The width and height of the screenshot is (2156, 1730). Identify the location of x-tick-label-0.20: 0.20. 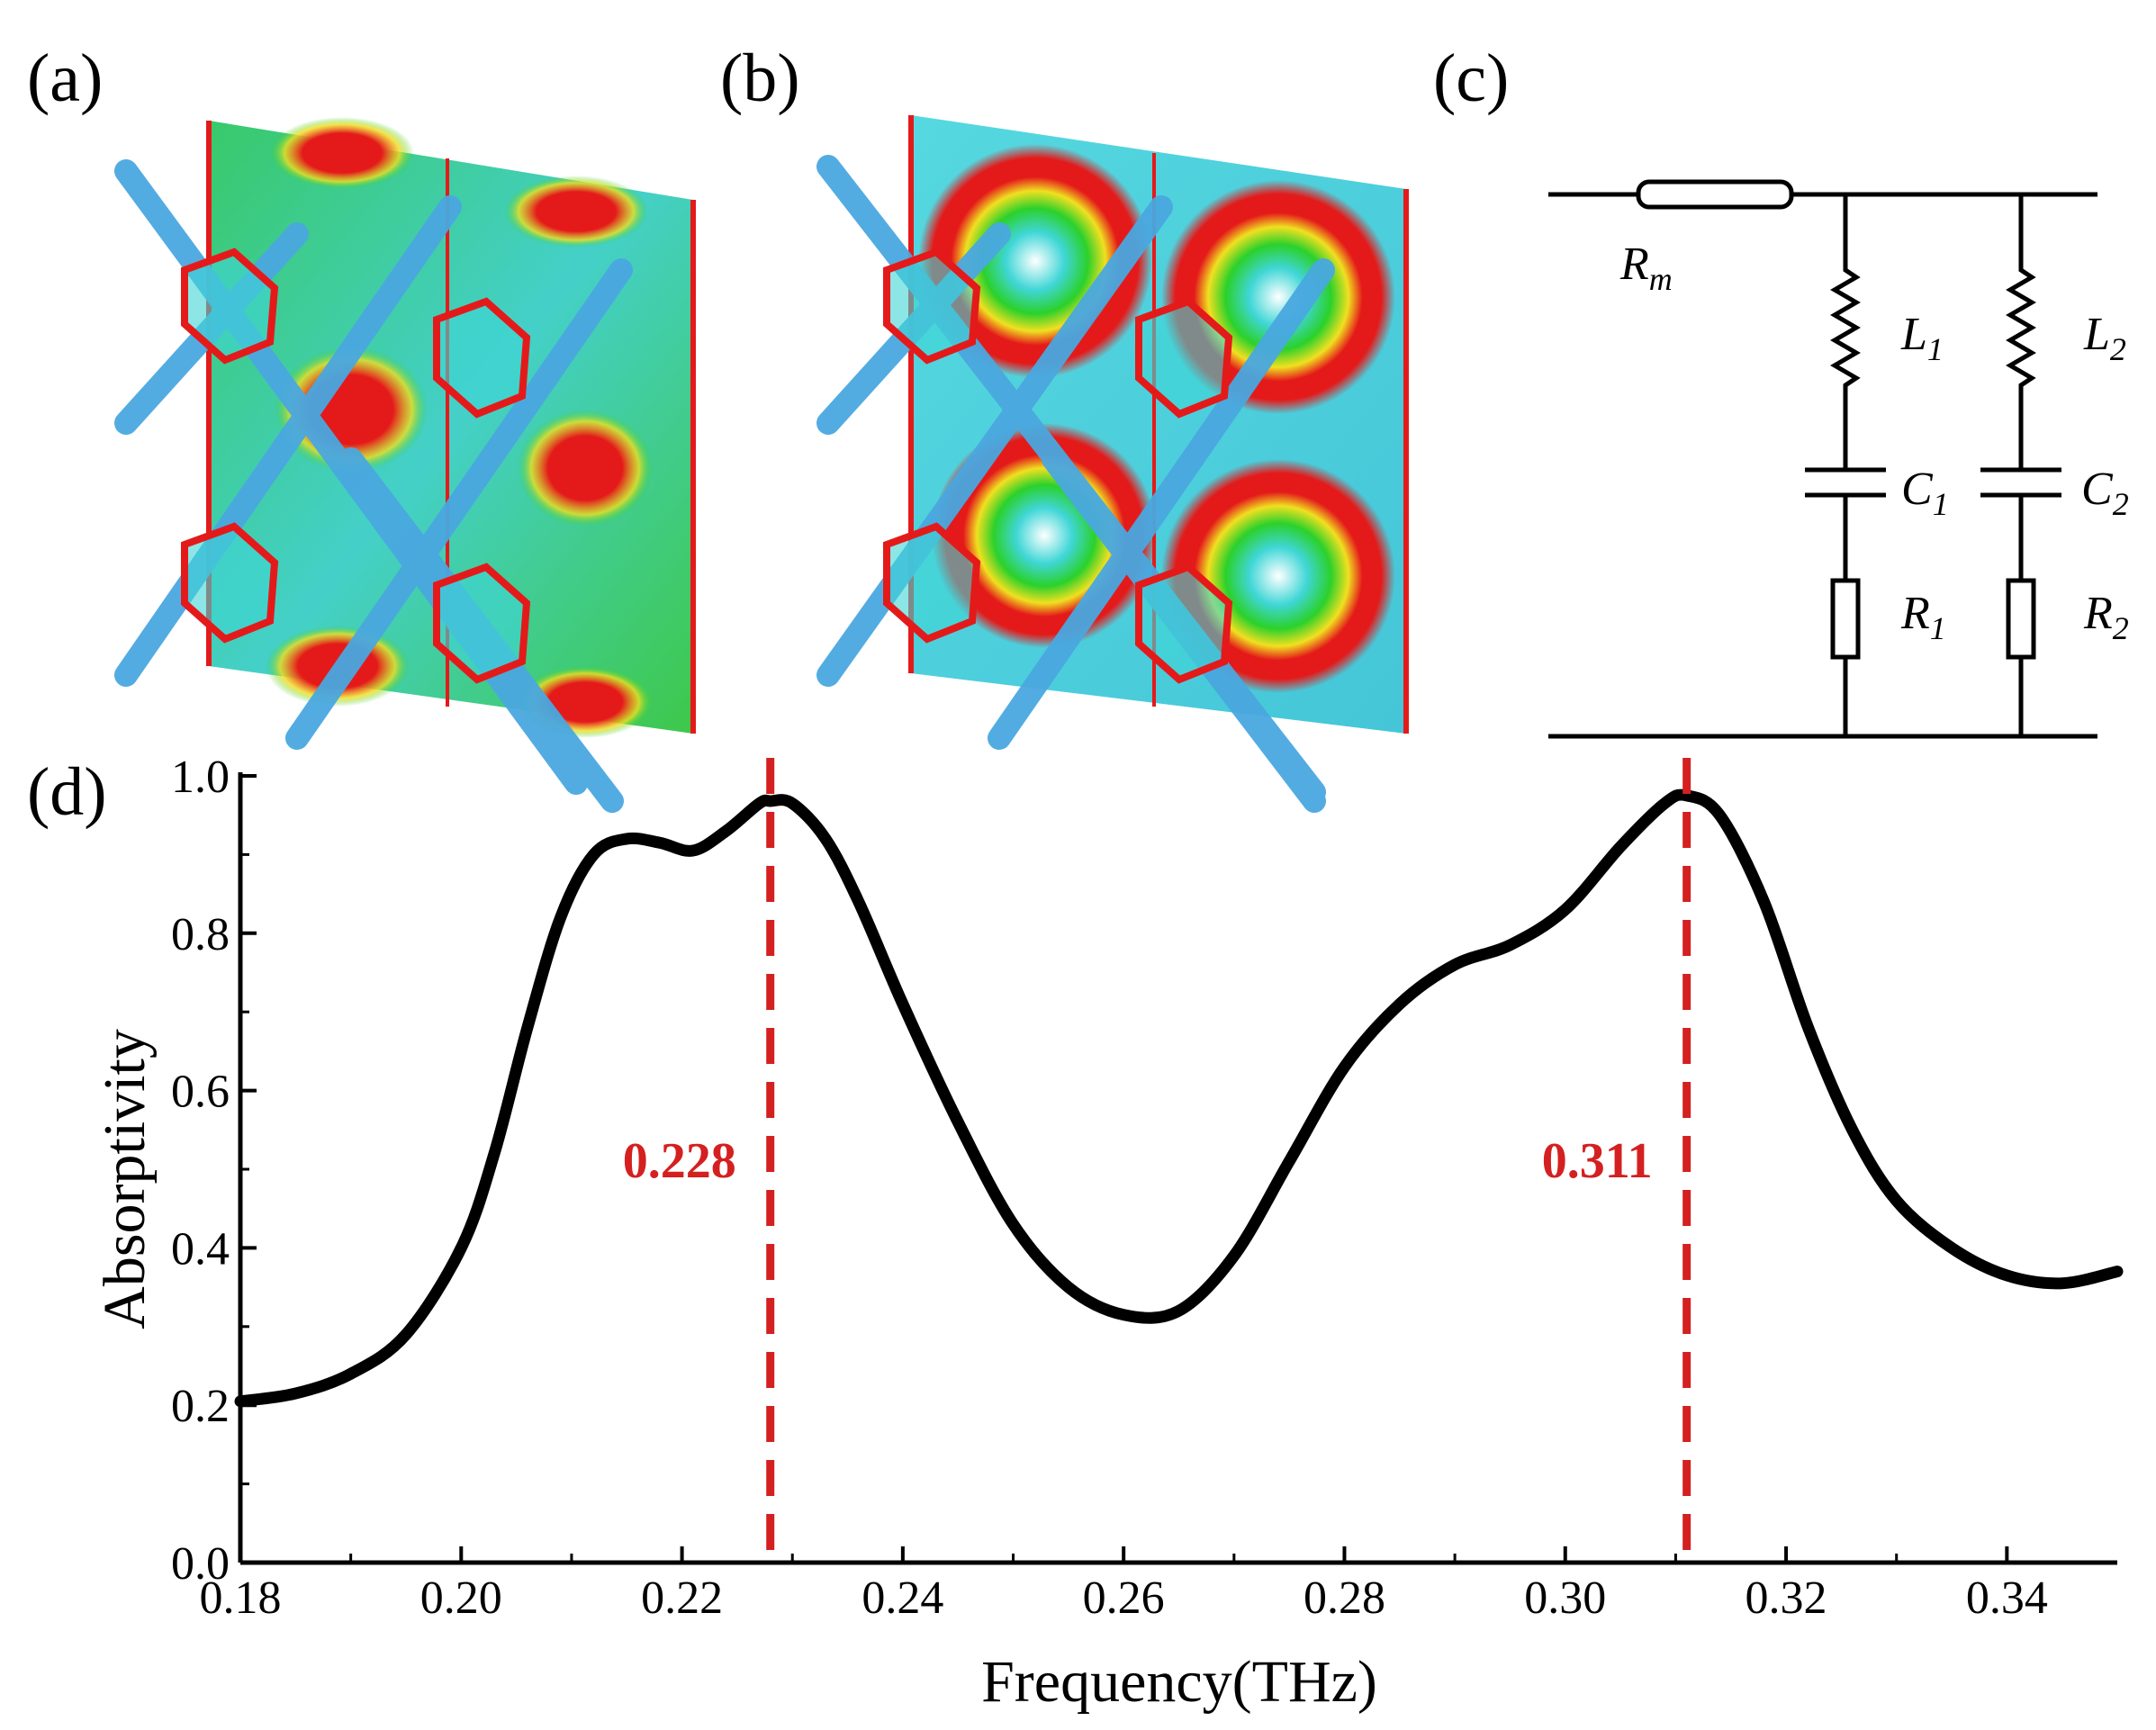
(461, 1598).